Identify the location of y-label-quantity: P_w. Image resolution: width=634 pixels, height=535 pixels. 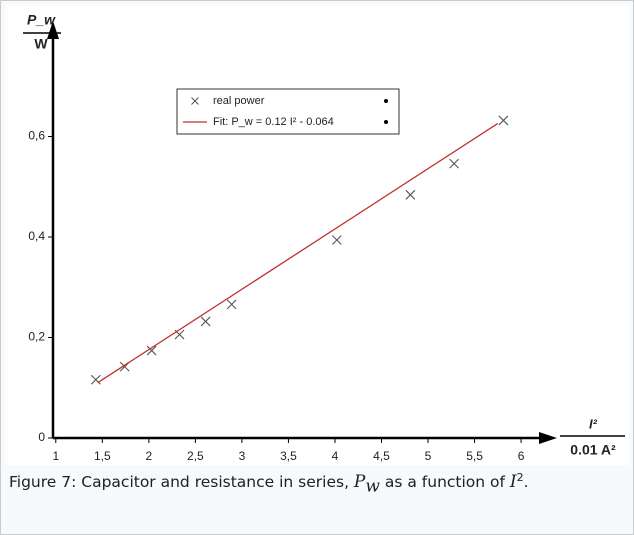
(41, 20).